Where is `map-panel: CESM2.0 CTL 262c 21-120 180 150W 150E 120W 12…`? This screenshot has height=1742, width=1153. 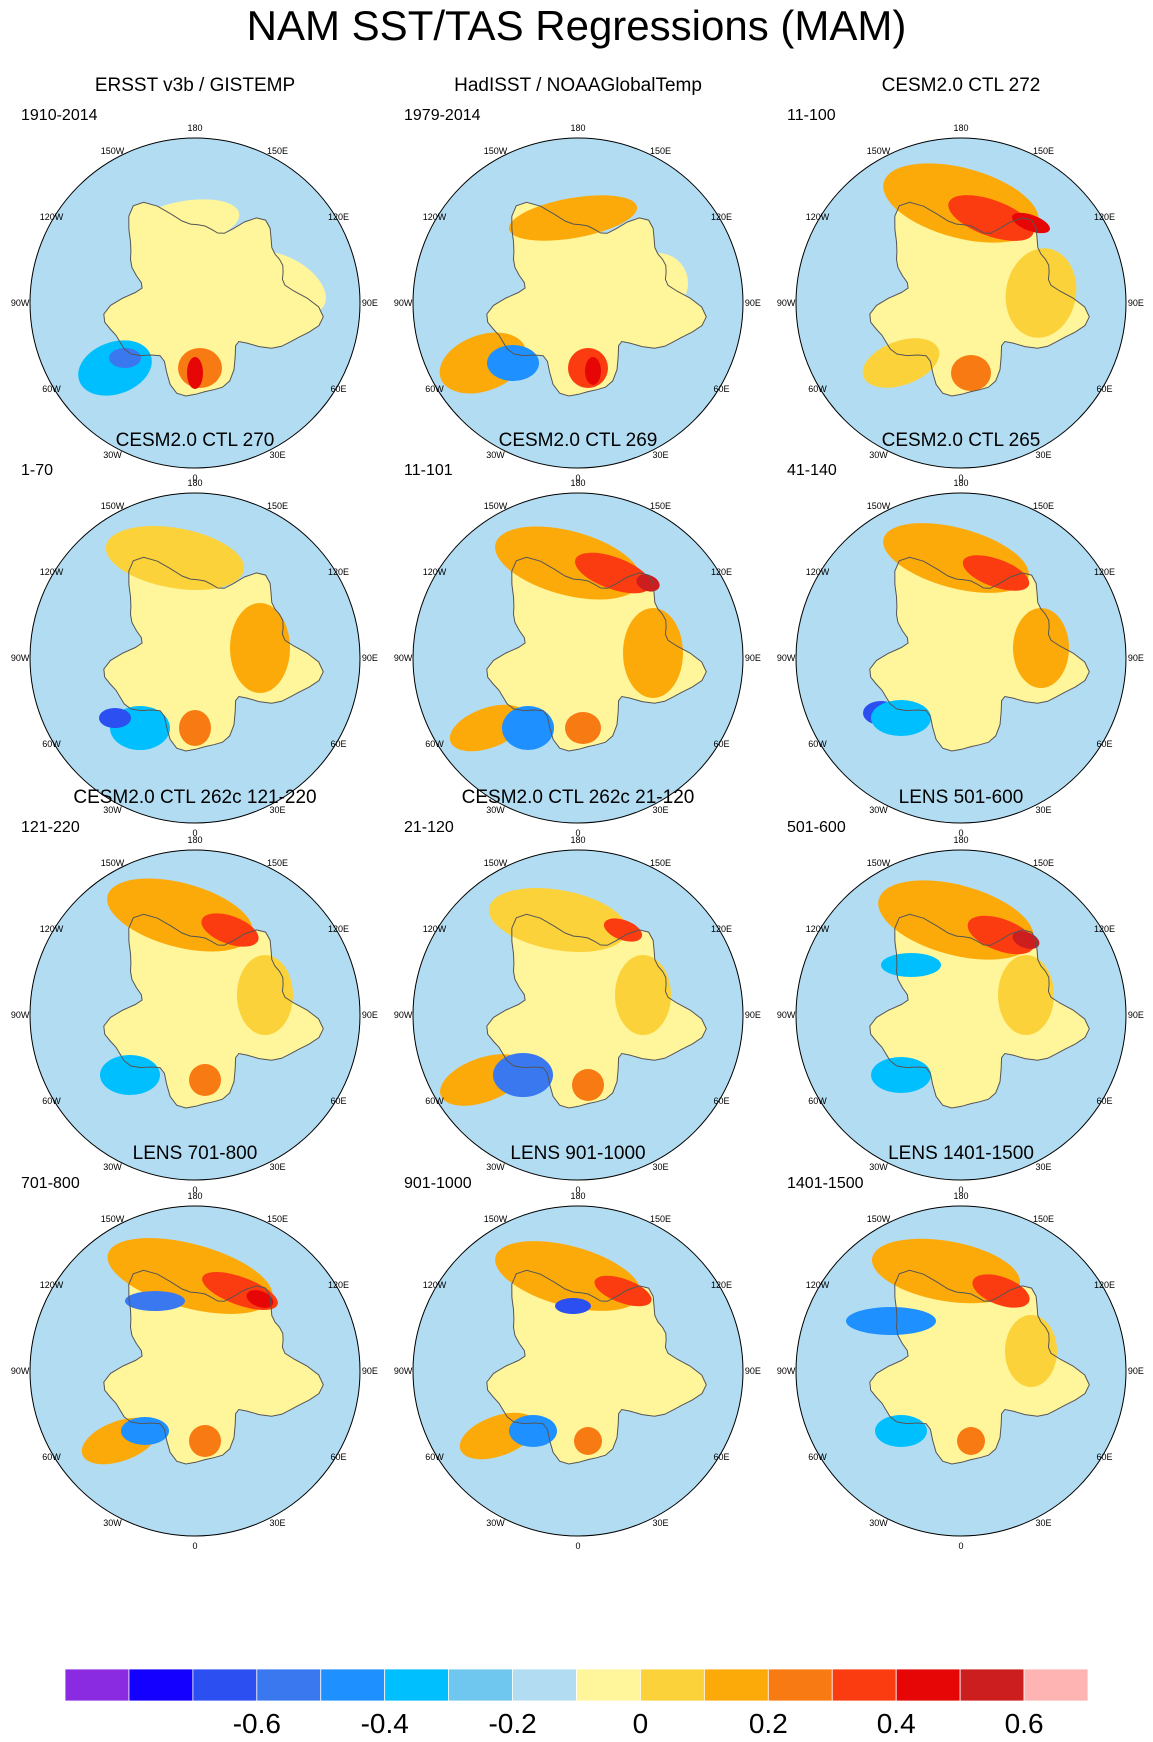
map-panel: CESM2.0 CTL 262c 21-120 180 150W 150E 120W 12… is located at coordinates (578, 991).